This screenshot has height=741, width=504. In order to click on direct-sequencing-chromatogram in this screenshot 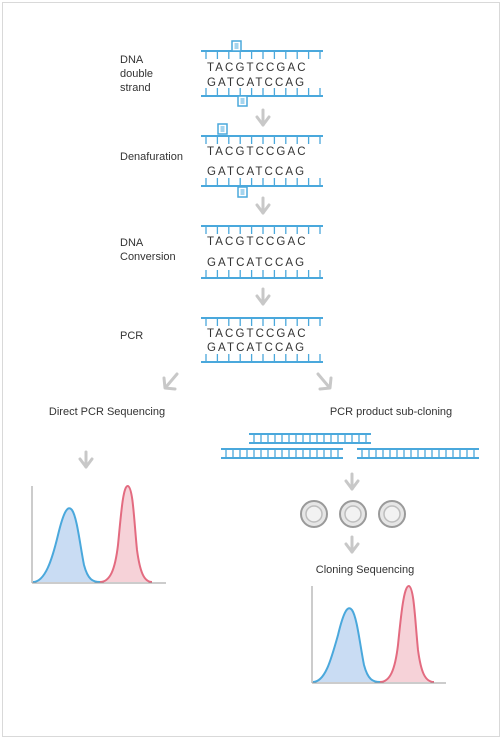, I will do `click(98, 534)`.